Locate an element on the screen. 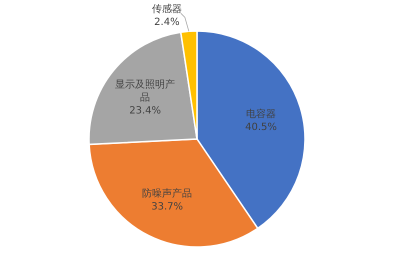 The width and height of the screenshot is (397, 278). slice-label: 显示及照明产品 is located at coordinates (145, 91).